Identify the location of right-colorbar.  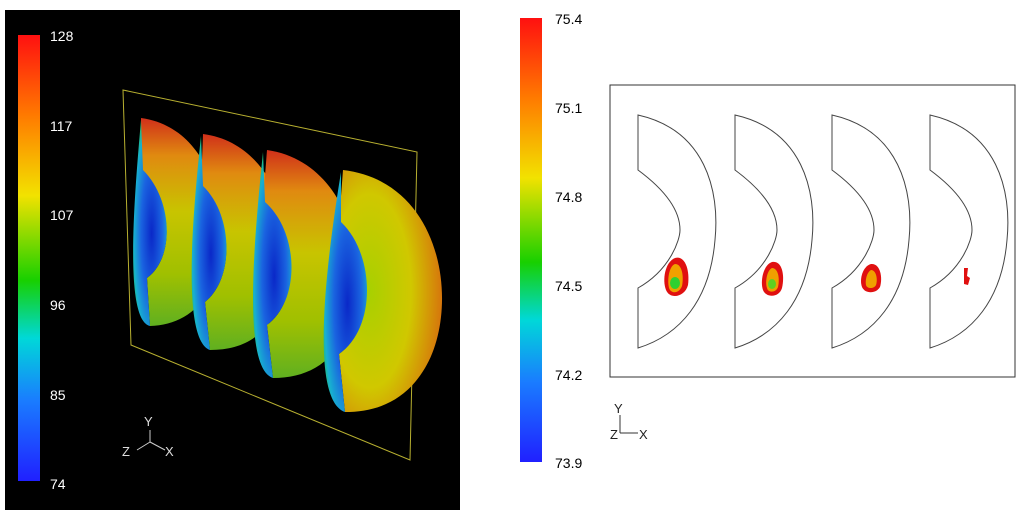
(531, 240).